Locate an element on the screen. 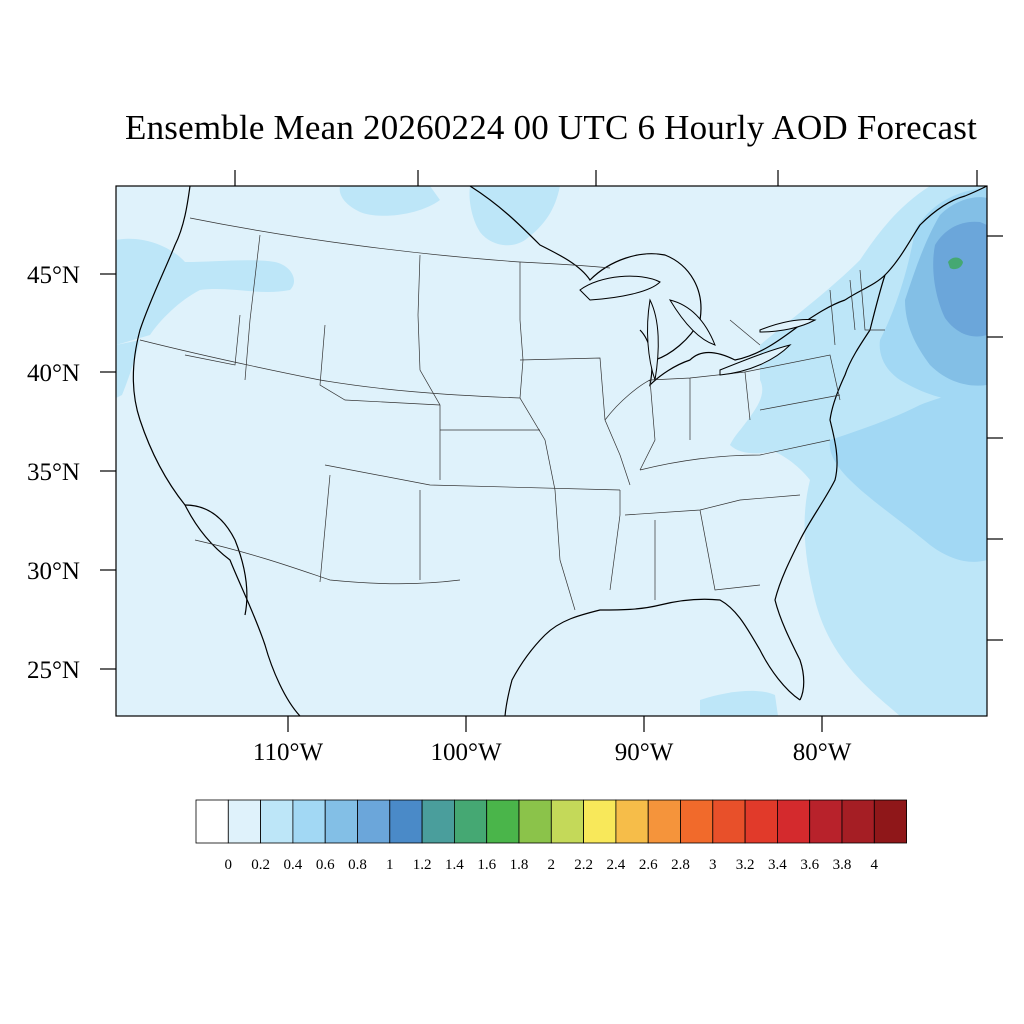  colorbar-label: 0.6 is located at coordinates (325, 865).